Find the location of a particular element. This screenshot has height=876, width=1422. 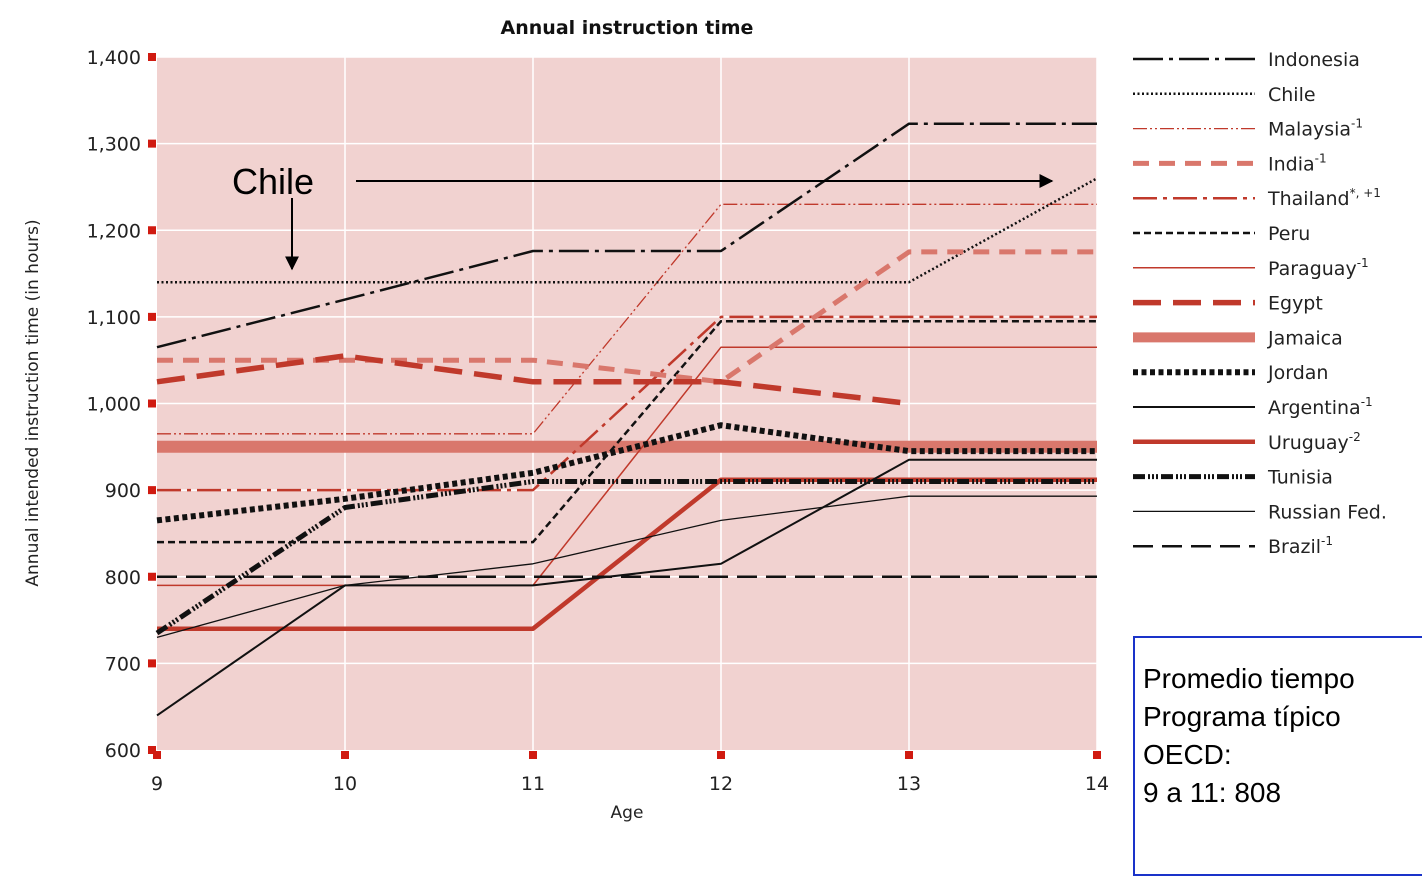

y-tick-label: 1,300 is located at coordinates (114, 145).